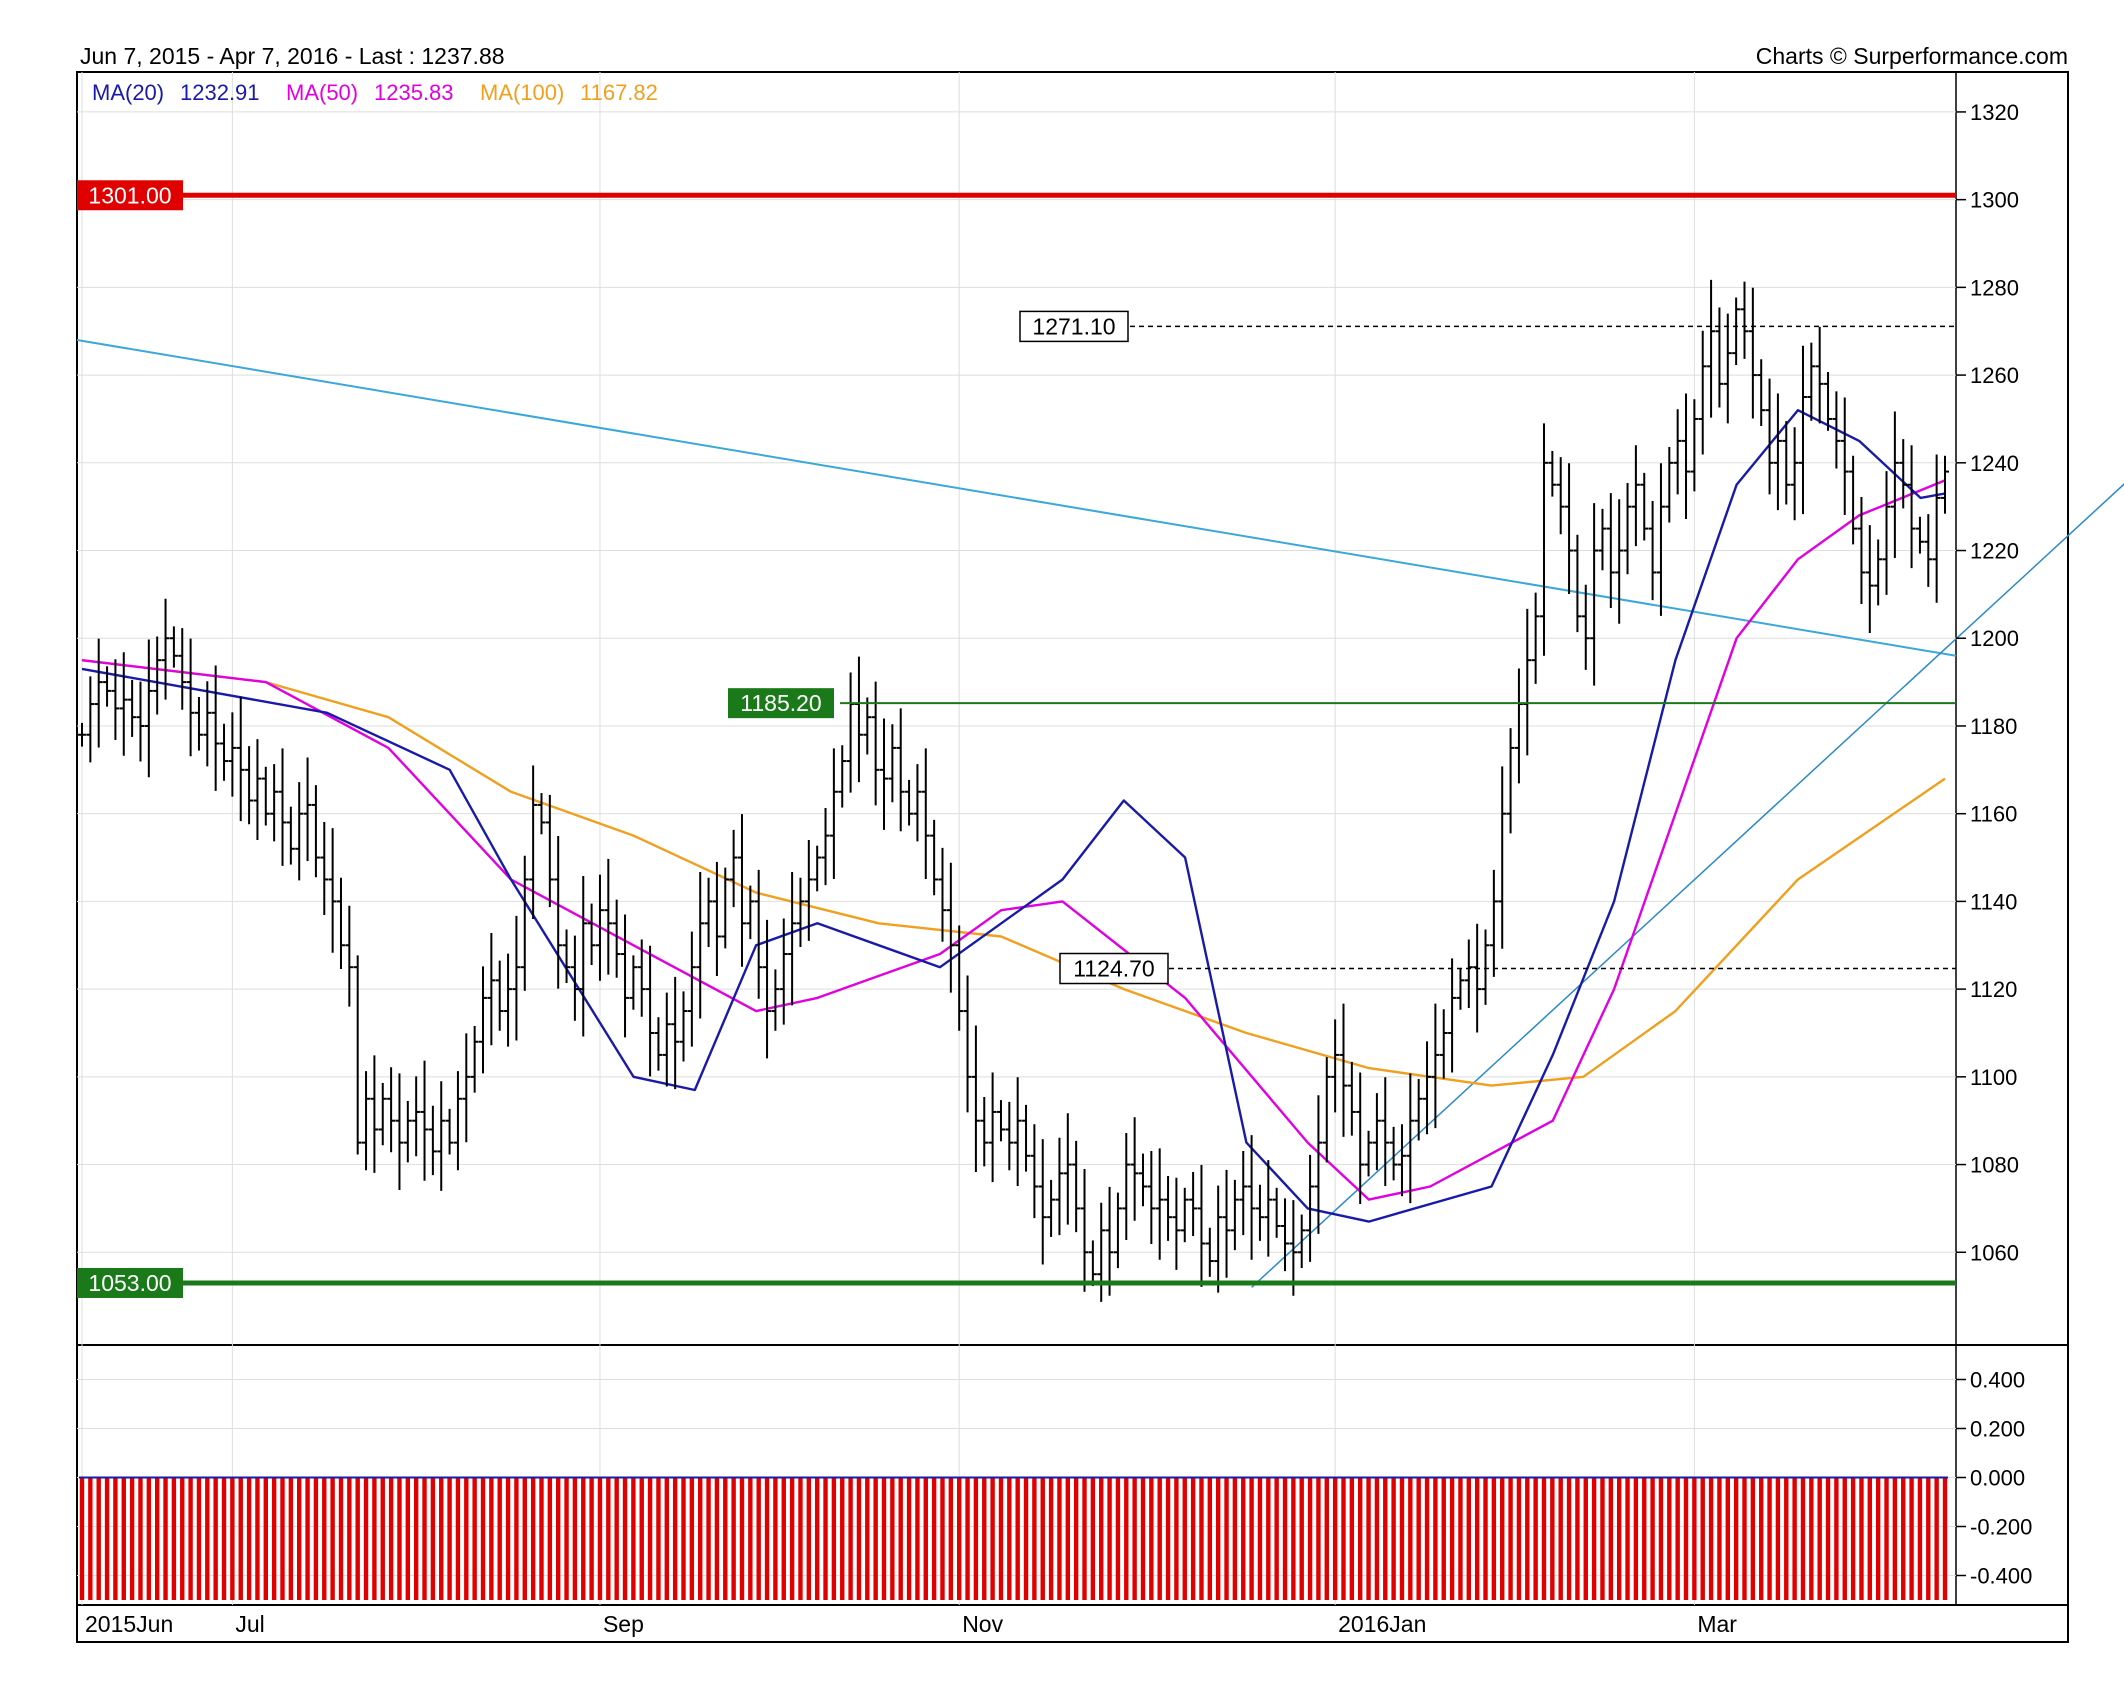 This screenshot has height=1681, width=2124. I want to click on x-tick-label: Mar, so click(1717, 1624).